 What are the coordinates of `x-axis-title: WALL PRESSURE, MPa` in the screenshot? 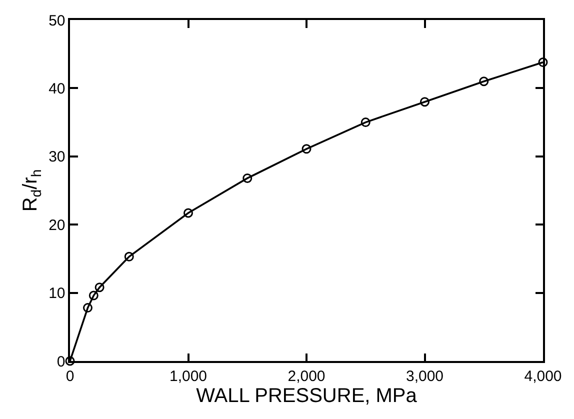 It's located at (307, 395).